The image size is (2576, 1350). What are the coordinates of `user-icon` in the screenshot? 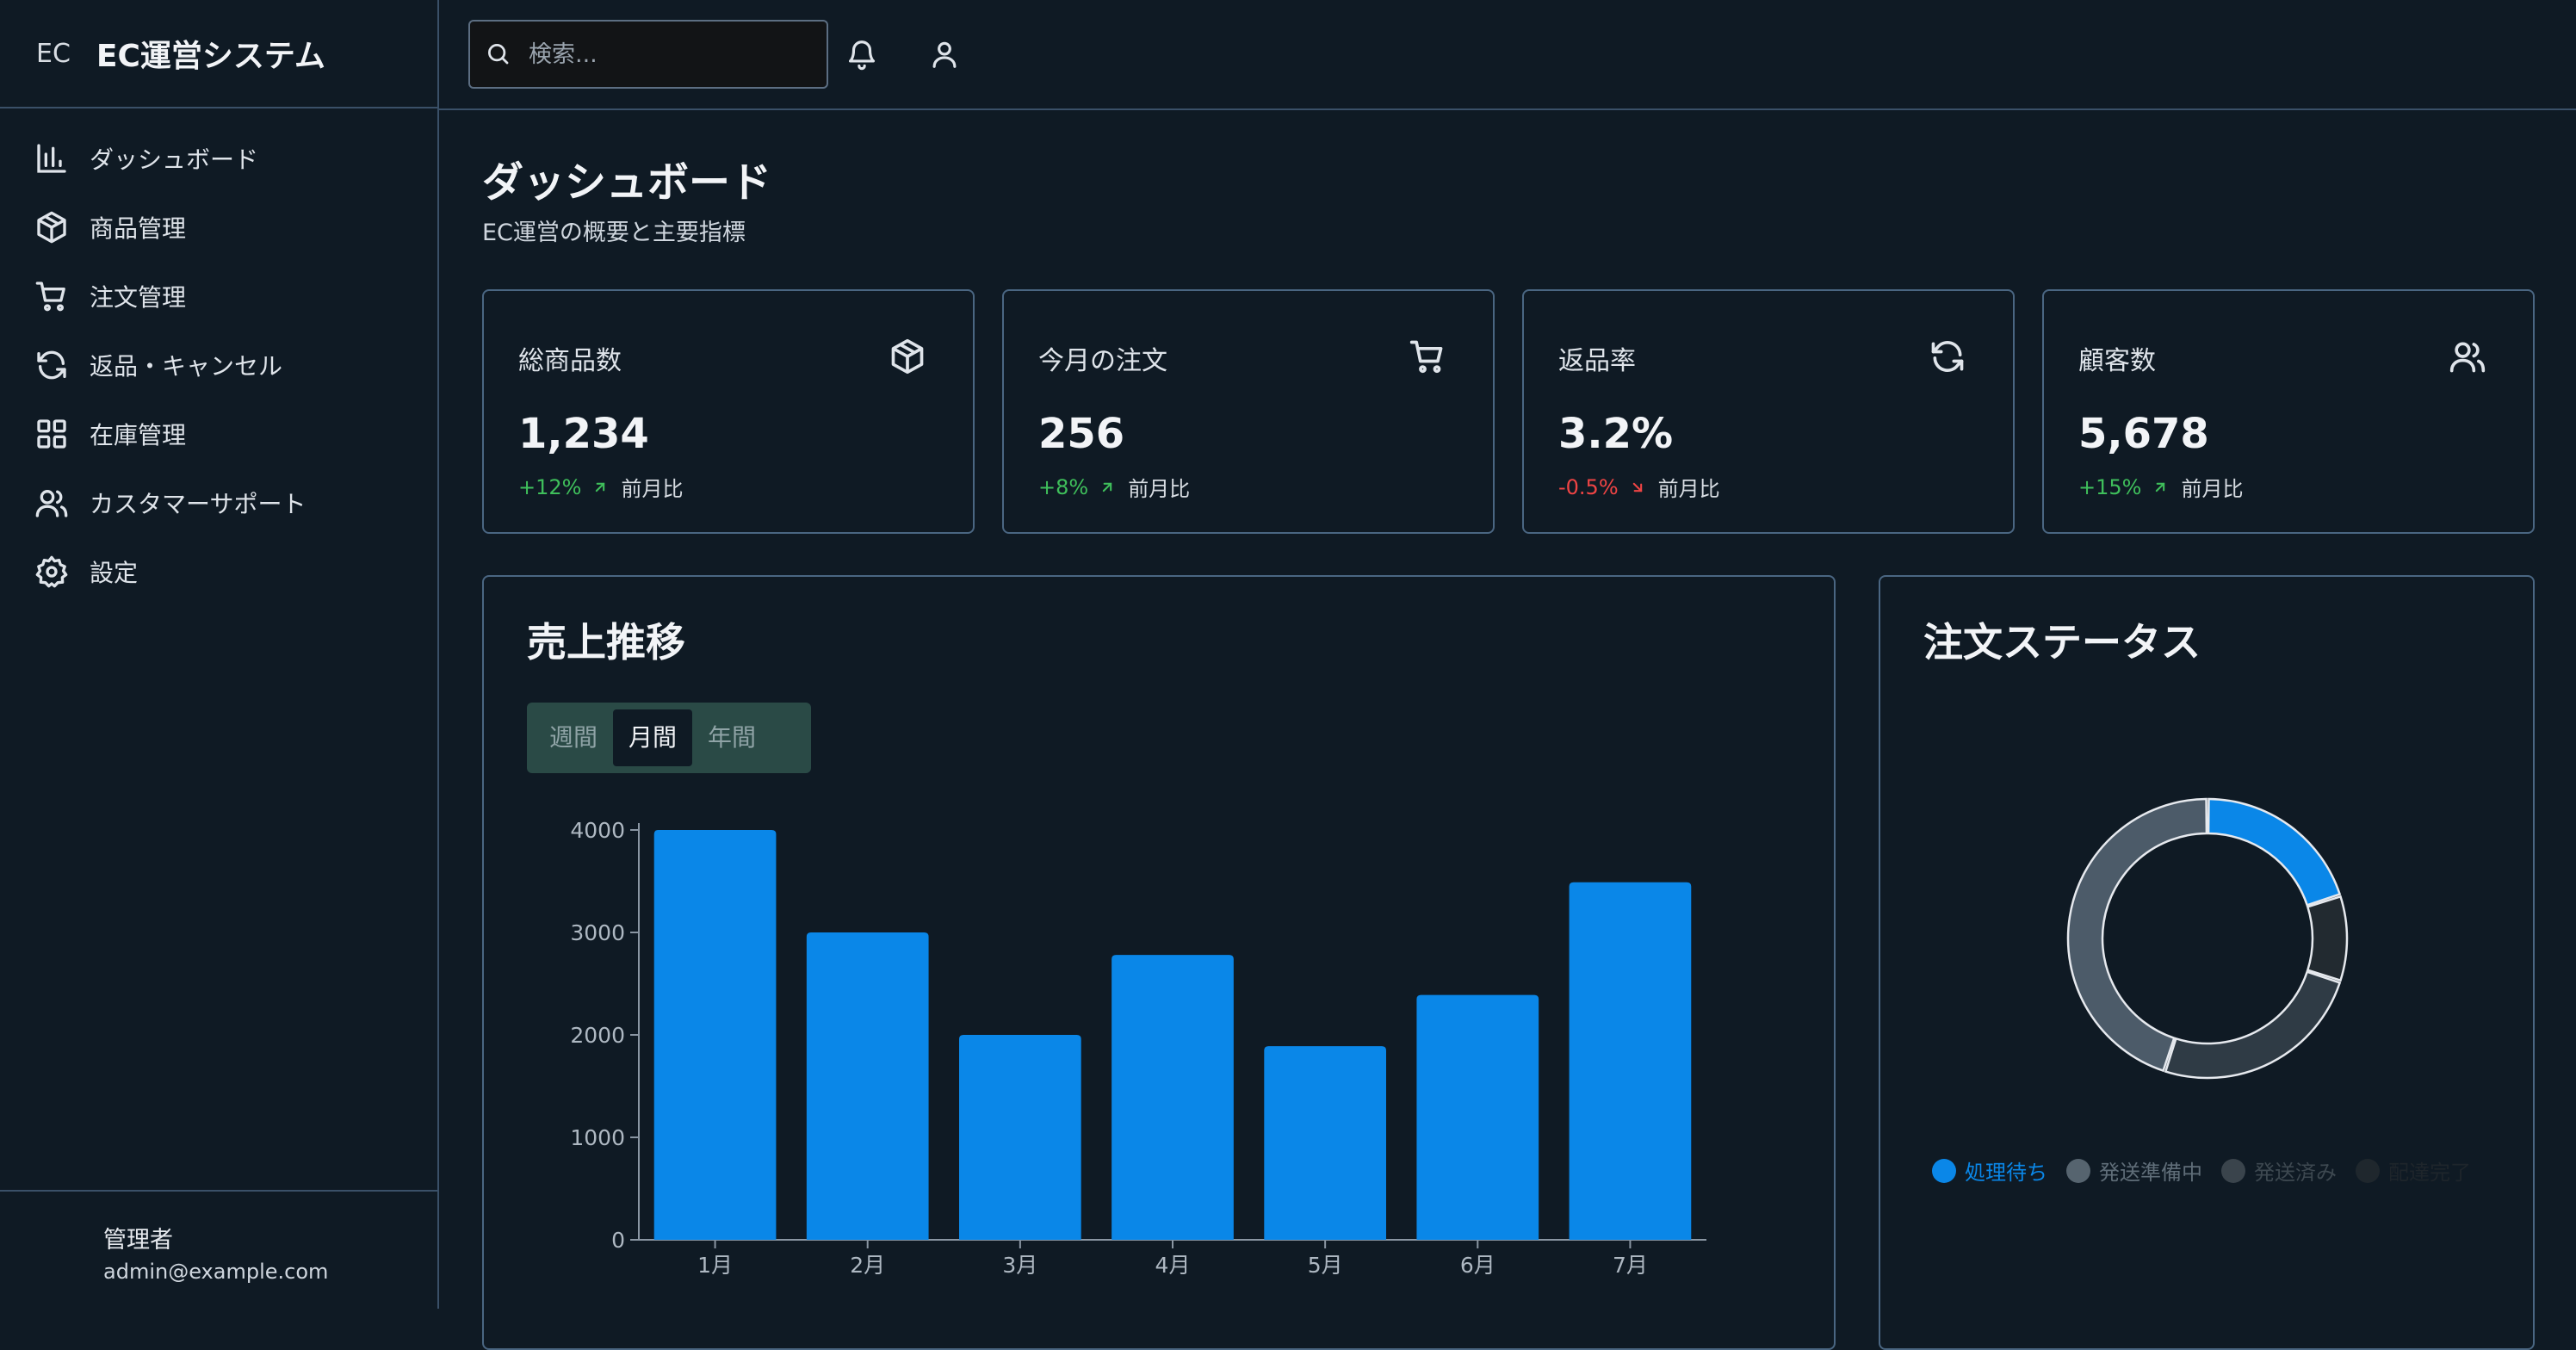 It's located at (945, 54).